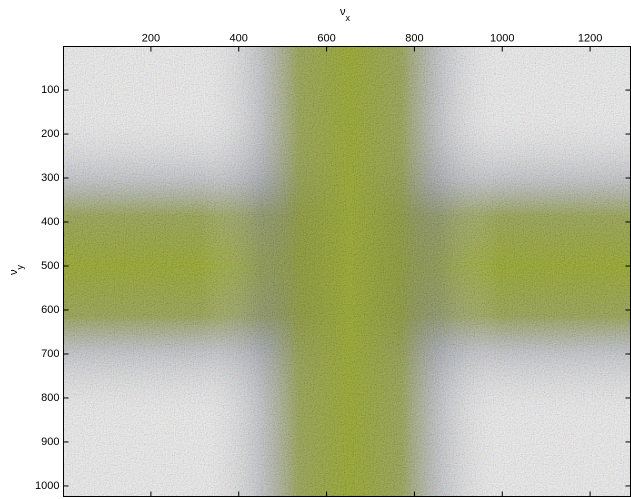 Image resolution: width=631 pixels, height=499 pixels. What do you see at coordinates (326, 38) in the screenshot?
I see `x-tick-label: 600` at bounding box center [326, 38].